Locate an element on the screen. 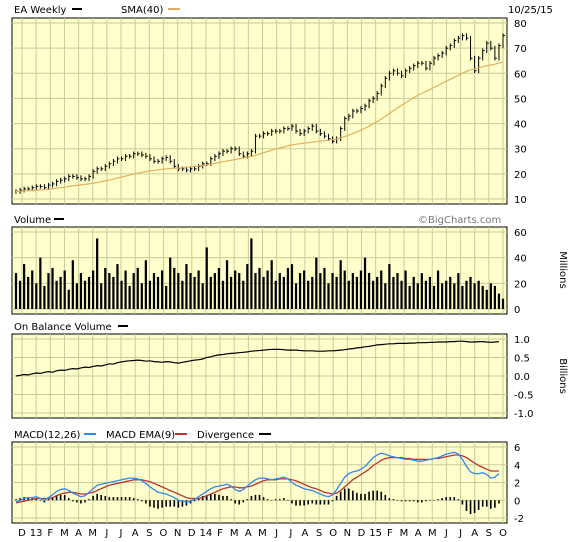 The image size is (568, 542). macd-line is located at coordinates (257, 477).